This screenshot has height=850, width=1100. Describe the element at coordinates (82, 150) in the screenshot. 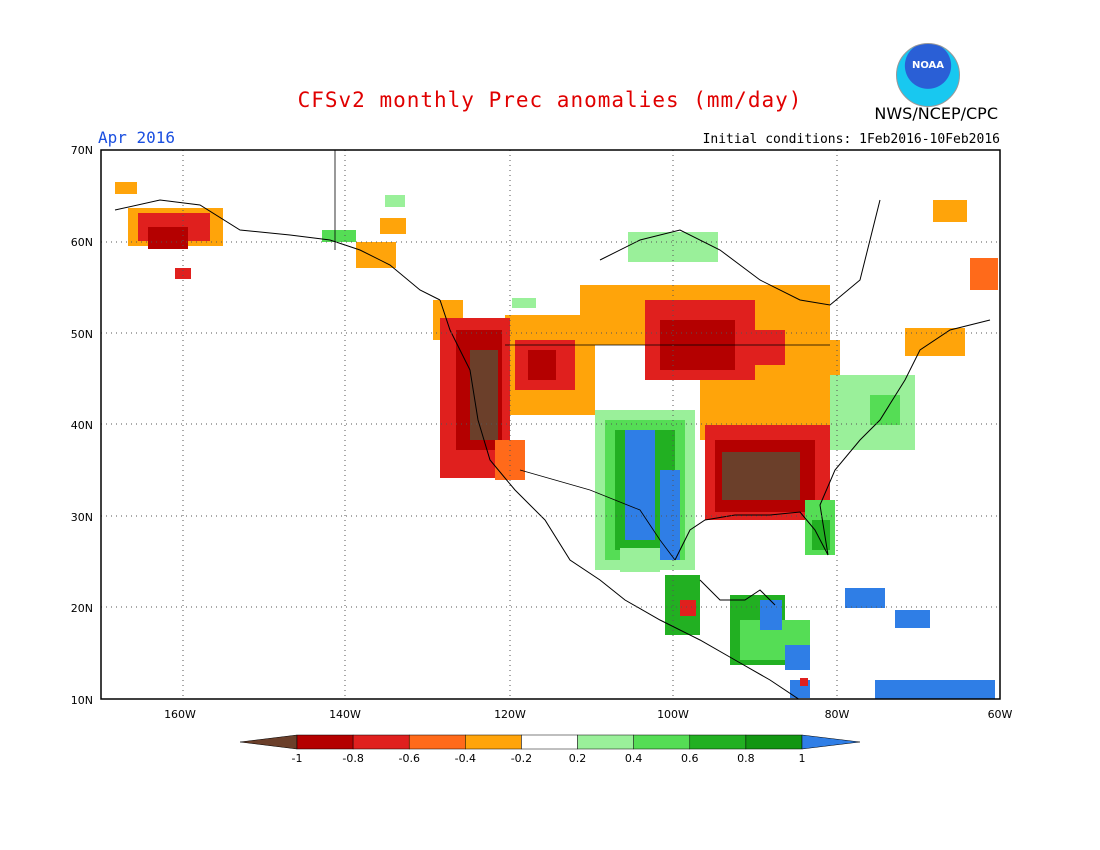

I see `lat-label: 70N` at that location.